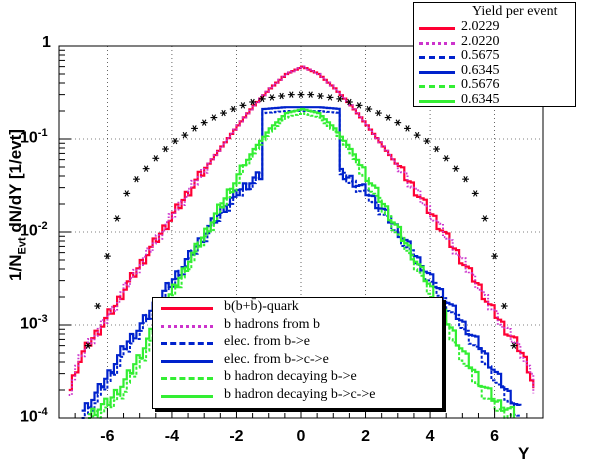 The width and height of the screenshot is (596, 472). I want to click on yield-legend-row: 2.0220, so click(494, 42).